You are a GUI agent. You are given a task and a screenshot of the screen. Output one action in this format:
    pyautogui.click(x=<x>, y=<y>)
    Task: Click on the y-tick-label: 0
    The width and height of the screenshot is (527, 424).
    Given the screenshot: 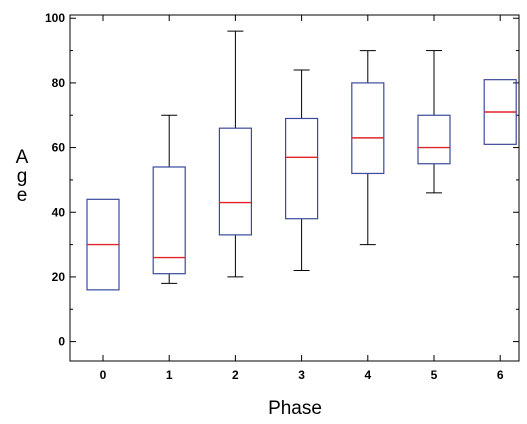 What is the action you would take?
    pyautogui.click(x=61, y=342)
    